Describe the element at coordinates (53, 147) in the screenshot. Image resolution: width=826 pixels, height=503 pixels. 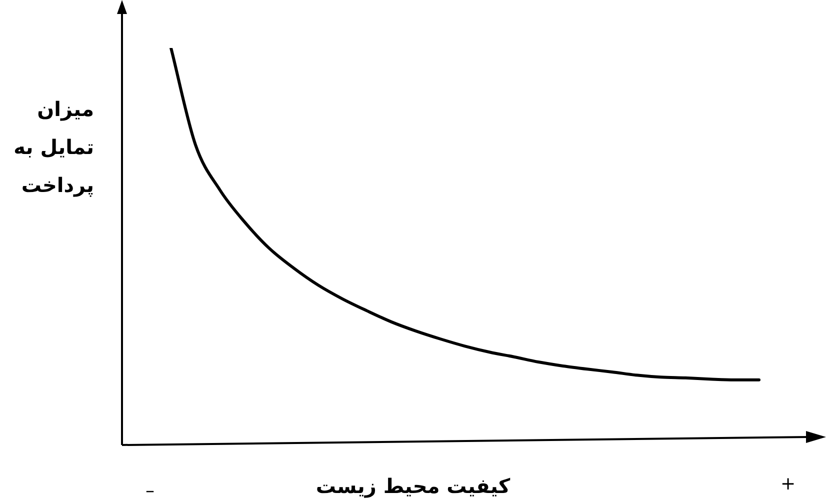
I see `y-axis-title: میزان تمایل به پرداخت` at that location.